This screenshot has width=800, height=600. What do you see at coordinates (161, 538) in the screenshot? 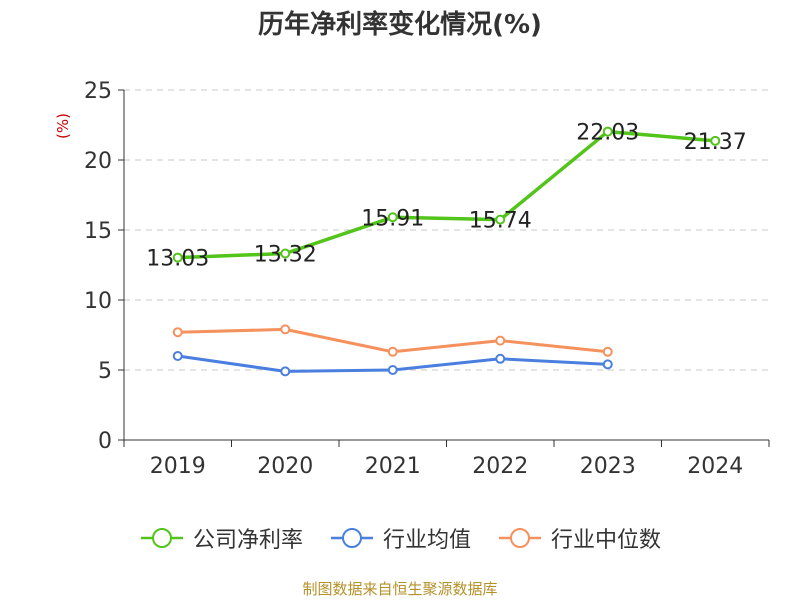
I see `legend-marker-company` at bounding box center [161, 538].